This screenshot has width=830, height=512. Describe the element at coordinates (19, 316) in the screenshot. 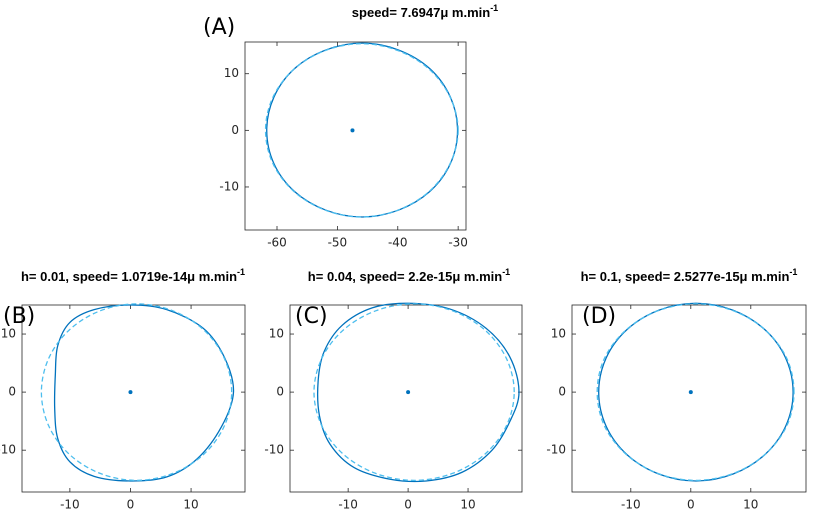

I see `panel-label: (B)` at that location.